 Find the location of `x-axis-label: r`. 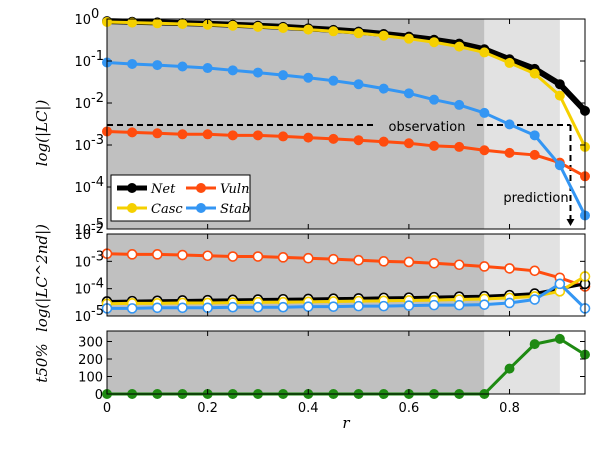

x-axis-label: r is located at coordinates (346, 423).